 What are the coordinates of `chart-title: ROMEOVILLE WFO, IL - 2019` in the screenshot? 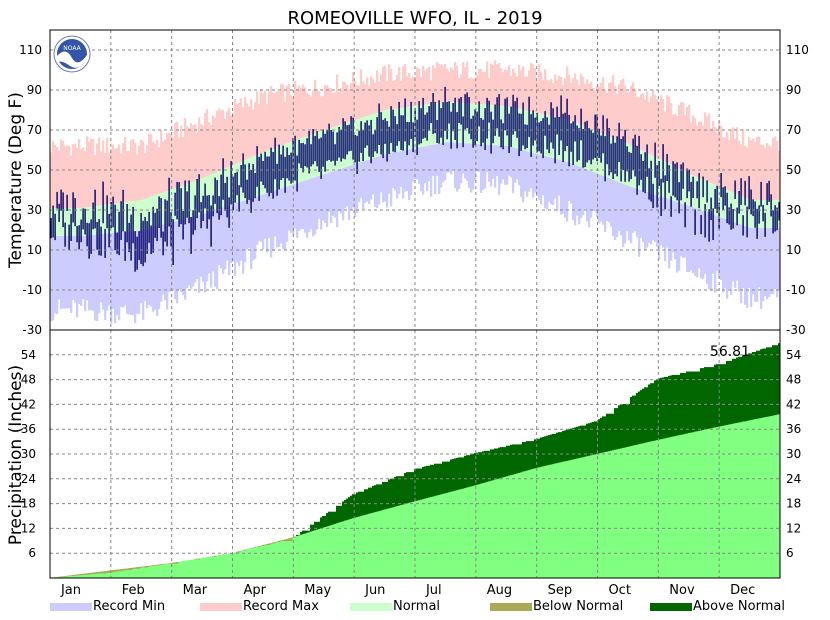 It's located at (414, 18).